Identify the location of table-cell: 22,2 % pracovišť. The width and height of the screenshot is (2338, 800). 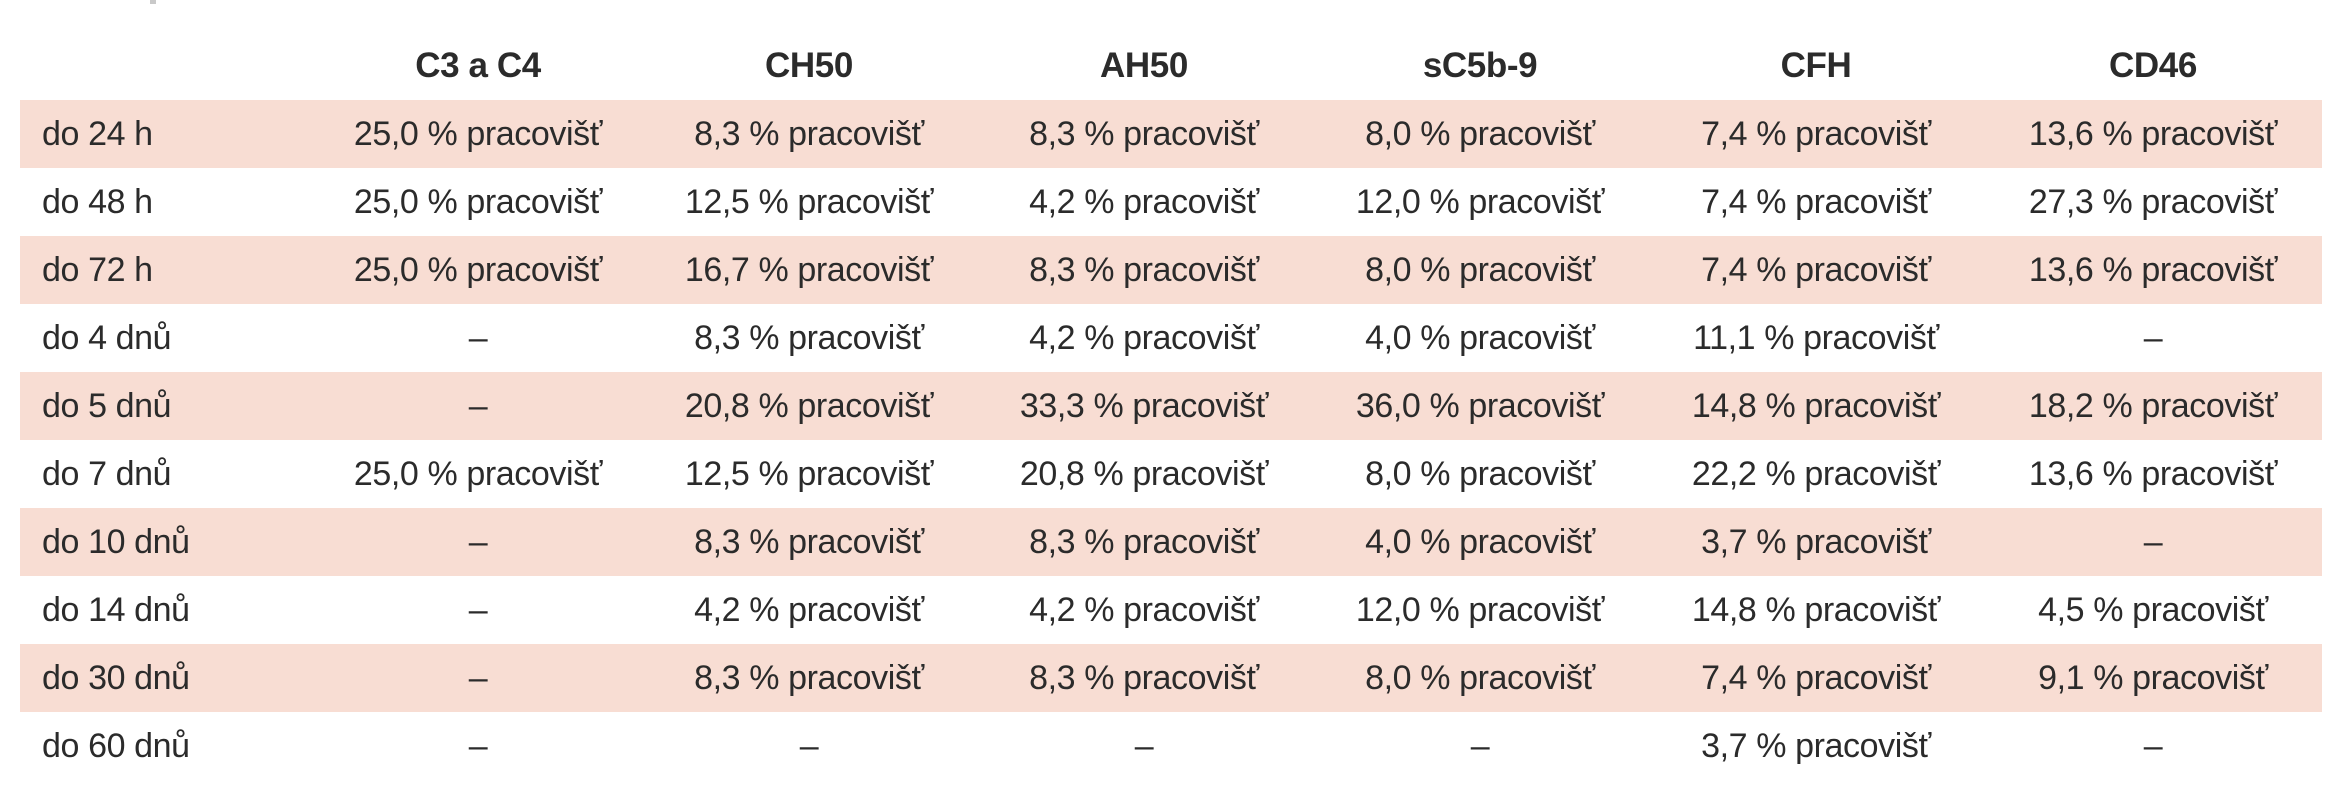
(1816, 473).